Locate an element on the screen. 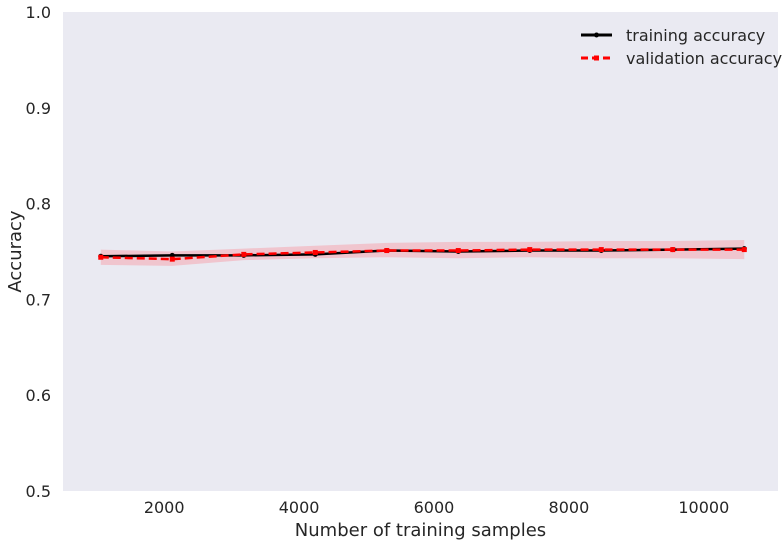 The width and height of the screenshot is (784, 546). legend-label: validation accuracy is located at coordinates (704, 58).